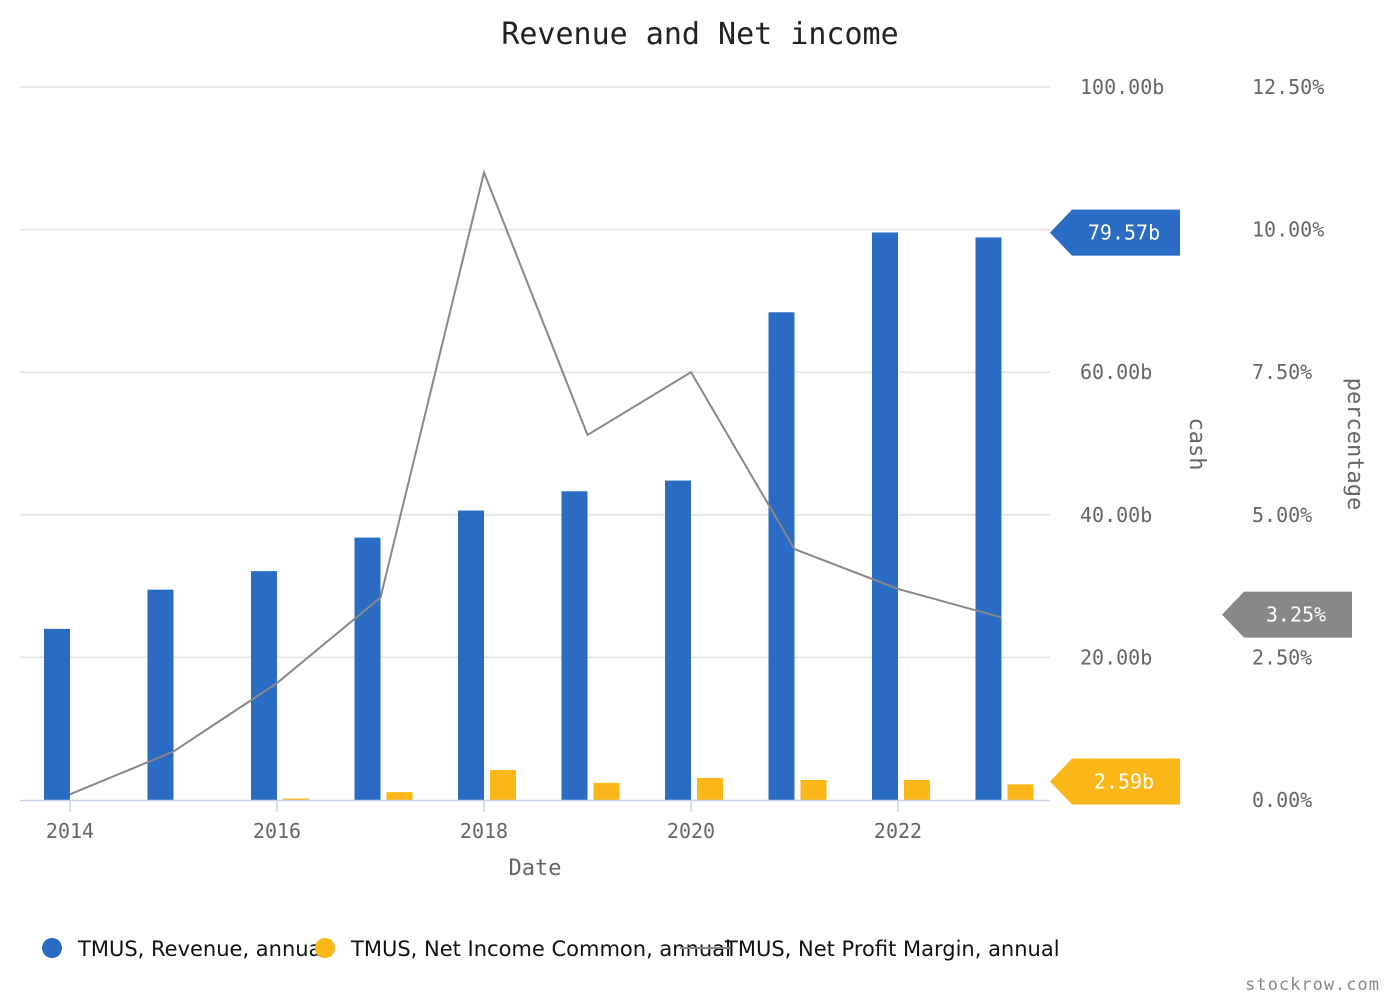 The height and width of the screenshot is (1000, 1400). I want to click on cash-tick-label: 100.00b, so click(1122, 87).